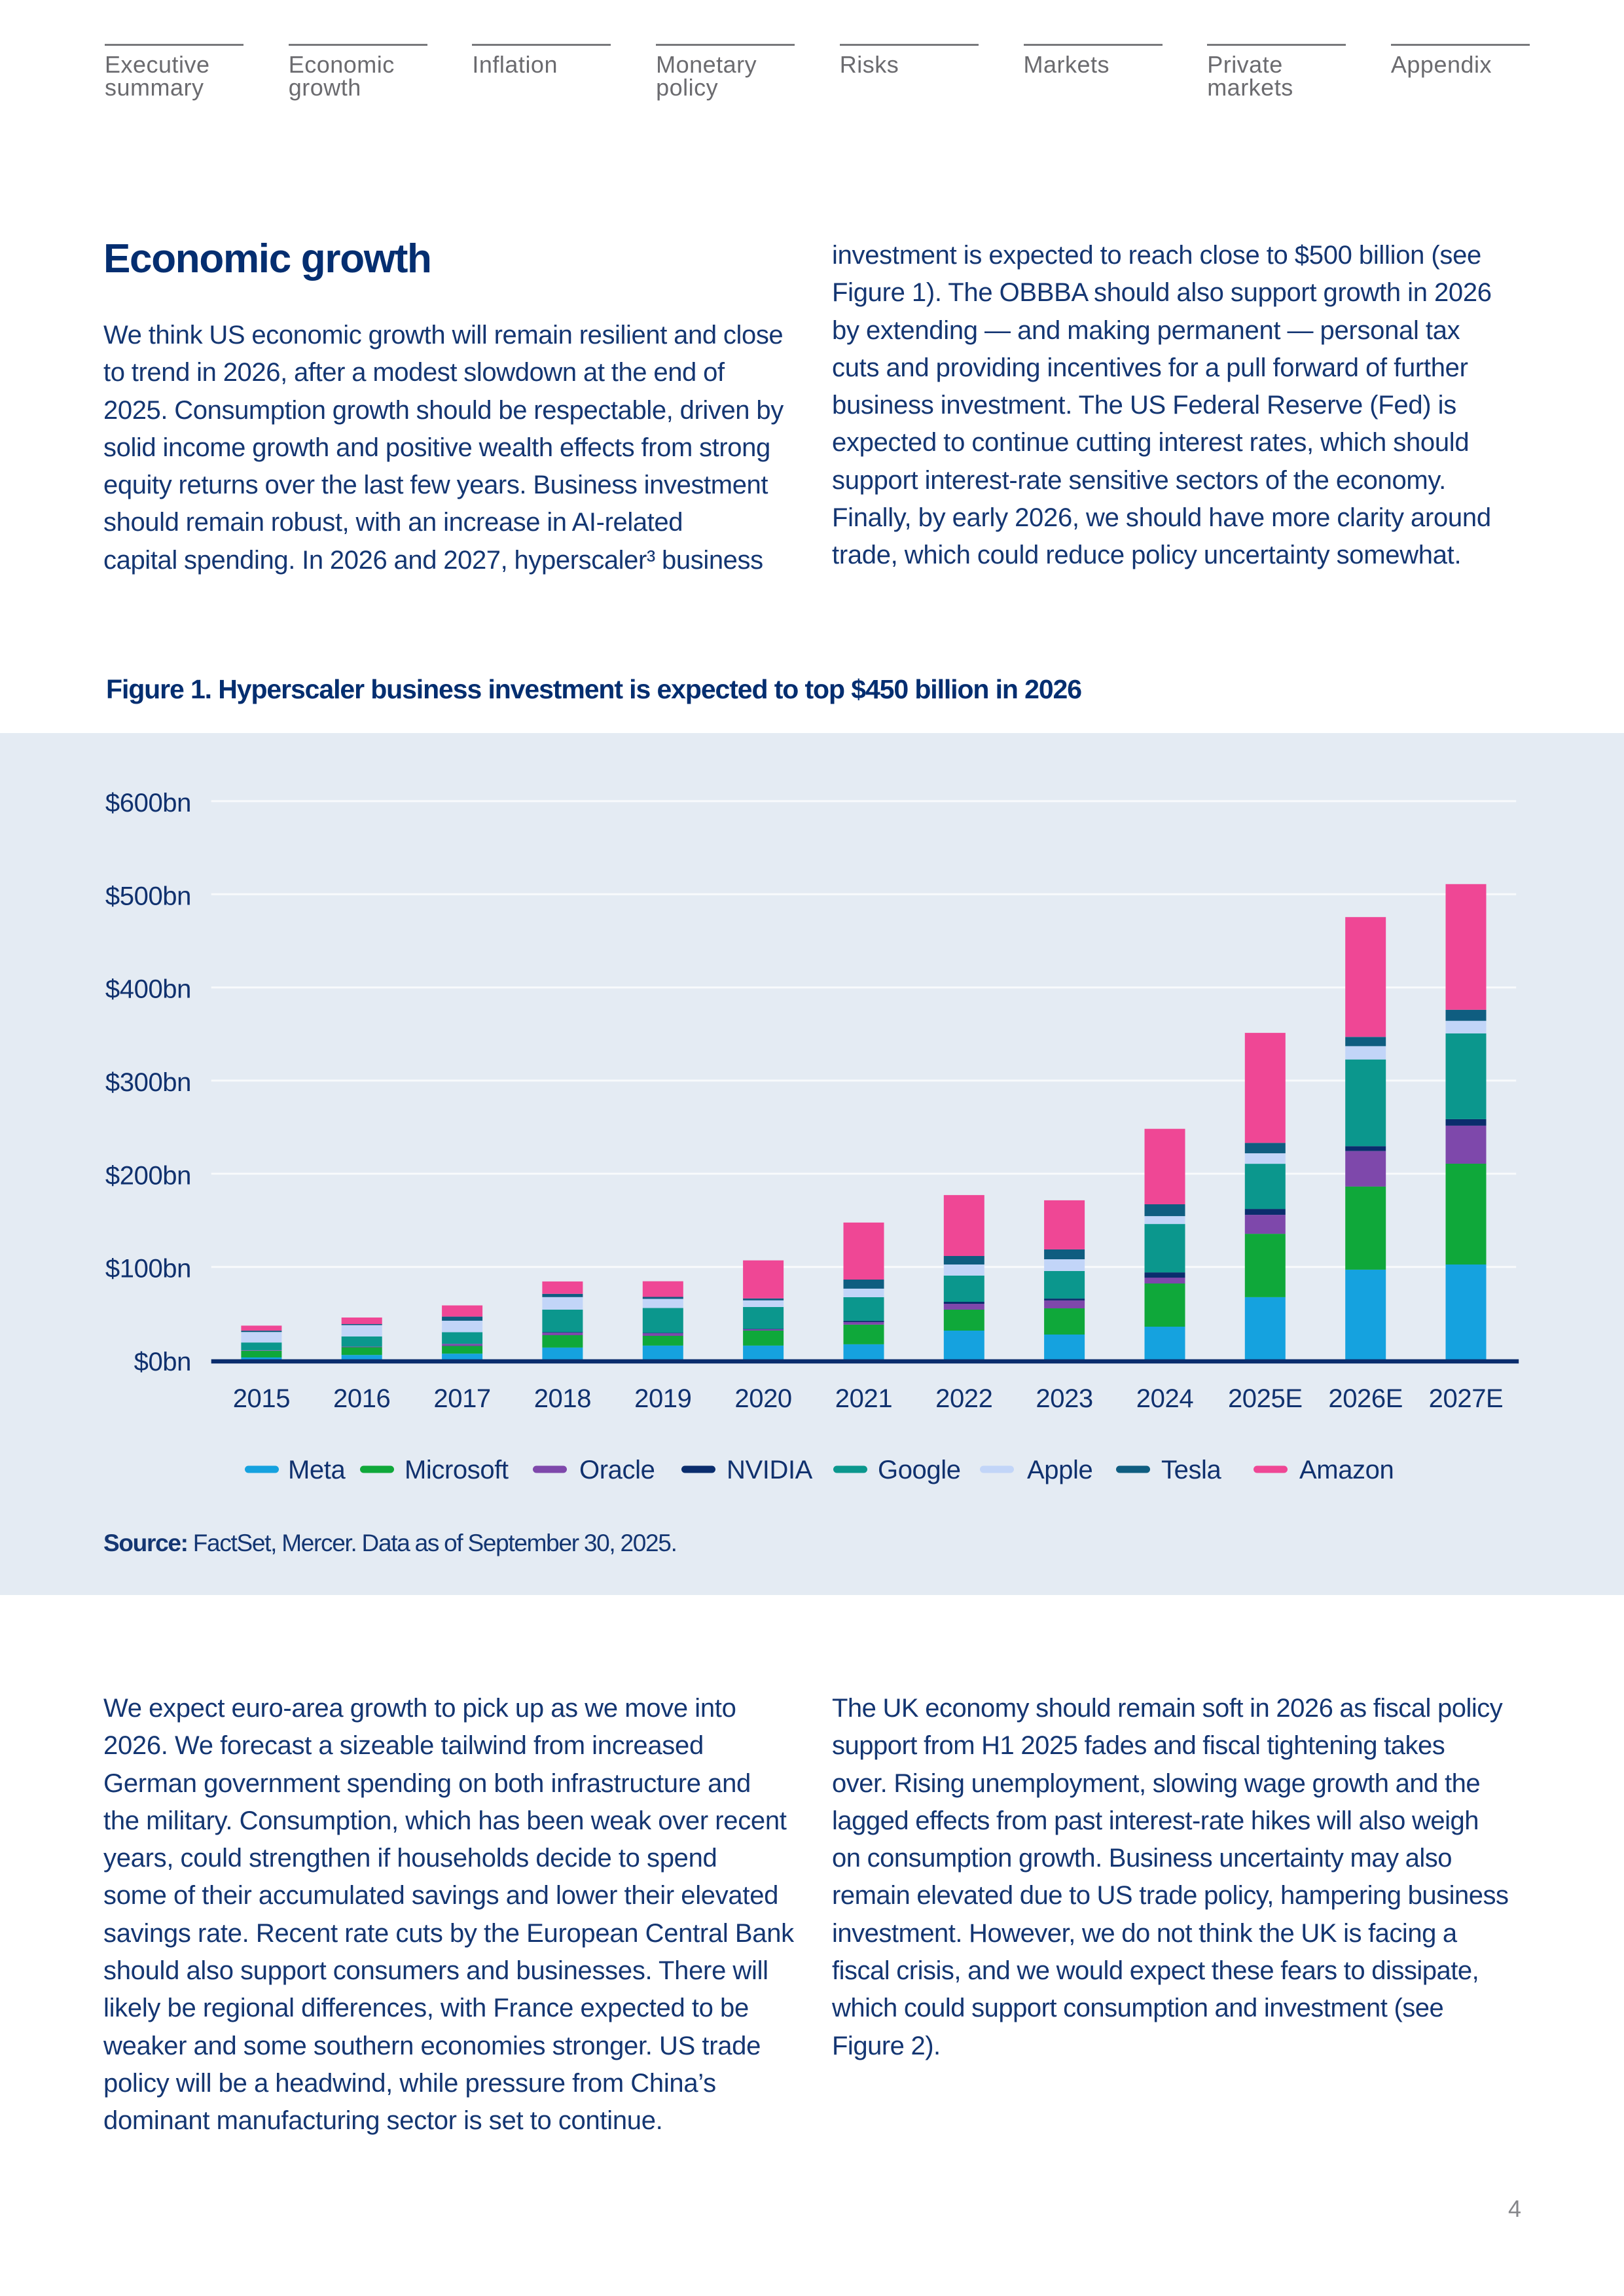  I want to click on svg-text: $300bn, so click(148, 1082).